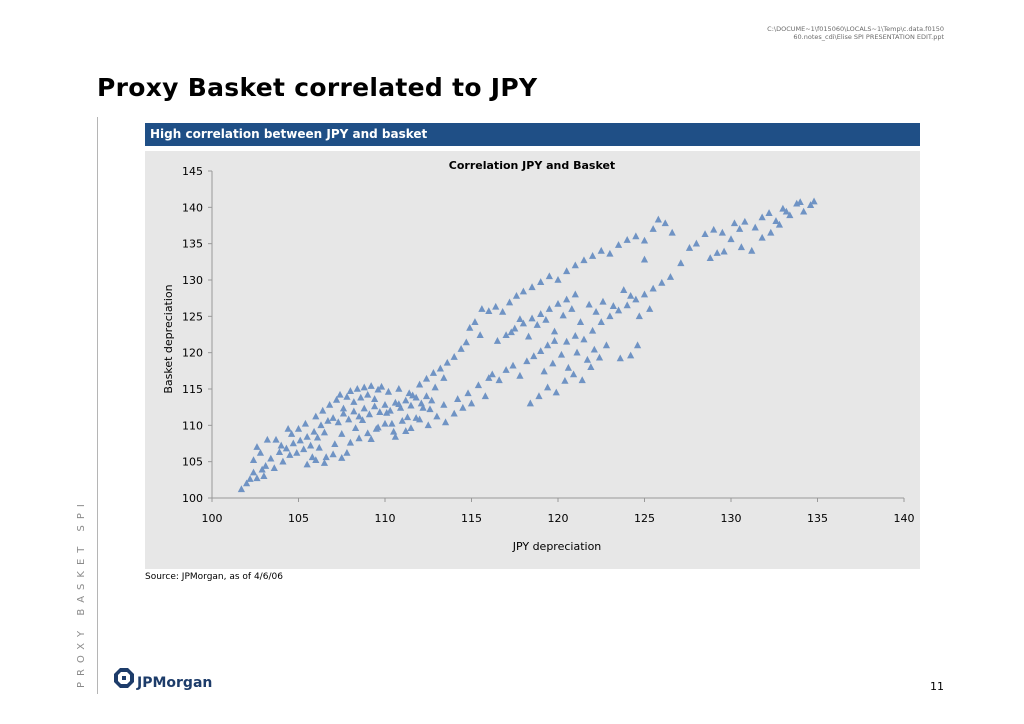 The image size is (1024, 724). What do you see at coordinates (81, 593) in the screenshot?
I see `side-section-label: PROXY BASKET SPI` at bounding box center [81, 593].